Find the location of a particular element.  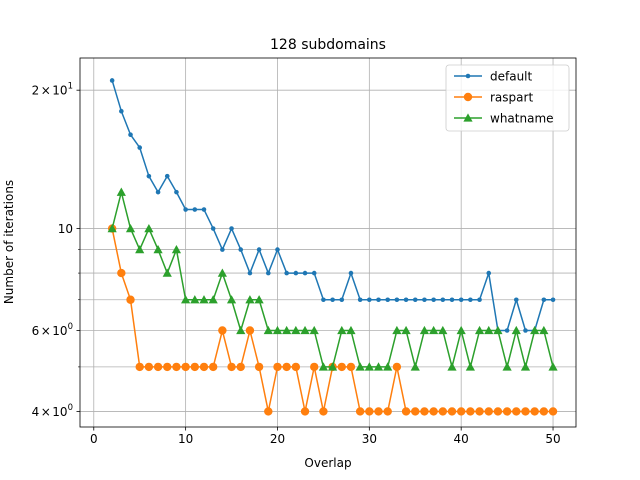

y-tick-label-exp: 0 is located at coordinates (70, 408).